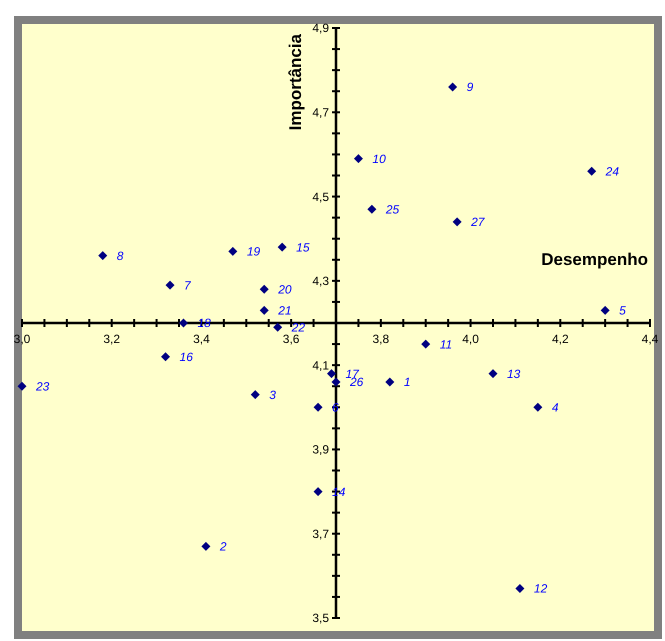  What do you see at coordinates (321, 533) in the screenshot?
I see `y-tick-label: 3,7` at bounding box center [321, 533].